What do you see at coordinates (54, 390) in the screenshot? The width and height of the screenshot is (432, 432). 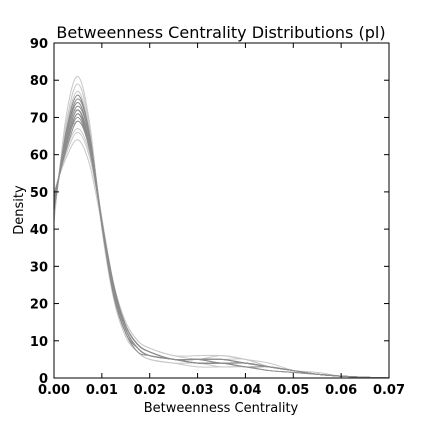 I see `x-tick-label: 0.00` at bounding box center [54, 390].